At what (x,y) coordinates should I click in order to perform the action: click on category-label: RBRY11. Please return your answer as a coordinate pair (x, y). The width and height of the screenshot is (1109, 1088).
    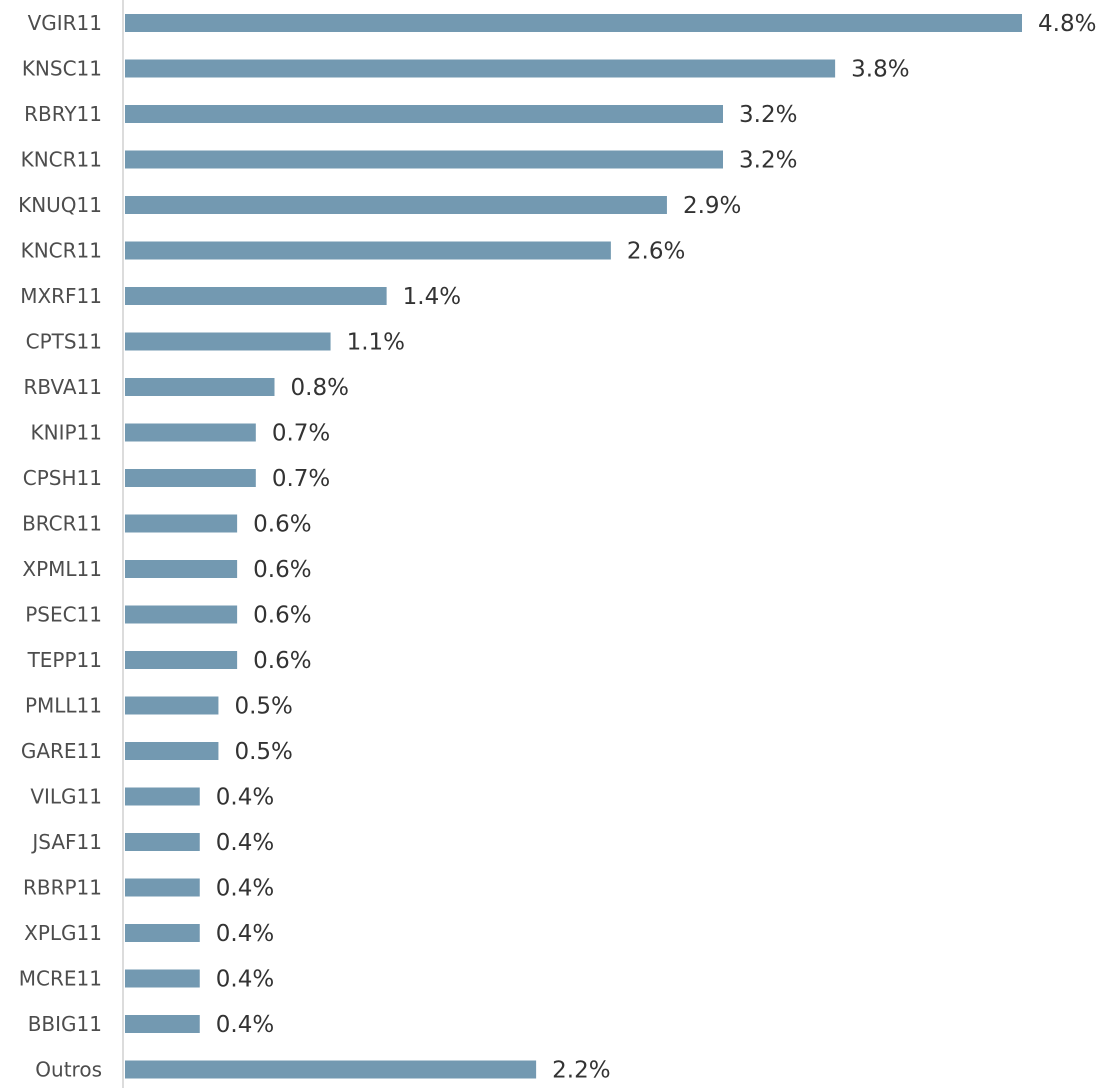
    Looking at the image, I should click on (63, 114).